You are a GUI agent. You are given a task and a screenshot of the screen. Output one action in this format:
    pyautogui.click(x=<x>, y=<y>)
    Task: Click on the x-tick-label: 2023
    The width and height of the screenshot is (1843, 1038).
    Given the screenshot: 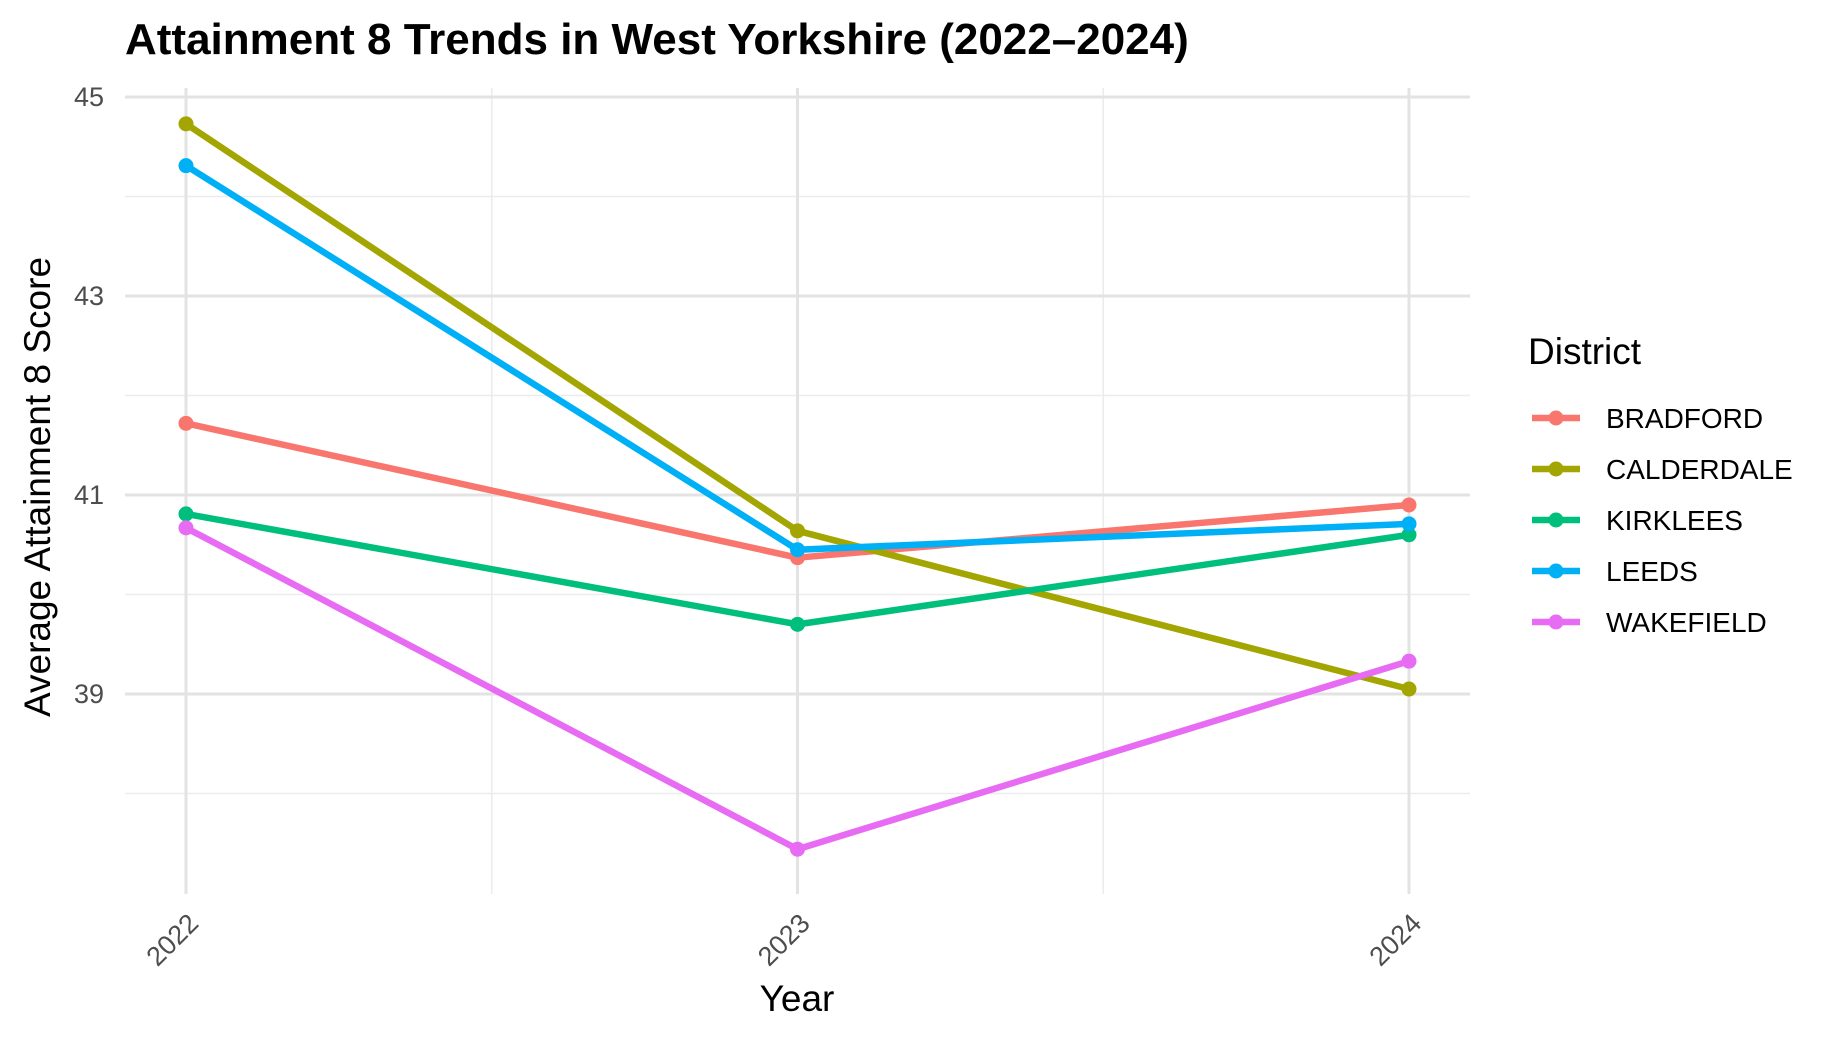 What is the action you would take?
    pyautogui.click(x=784, y=940)
    